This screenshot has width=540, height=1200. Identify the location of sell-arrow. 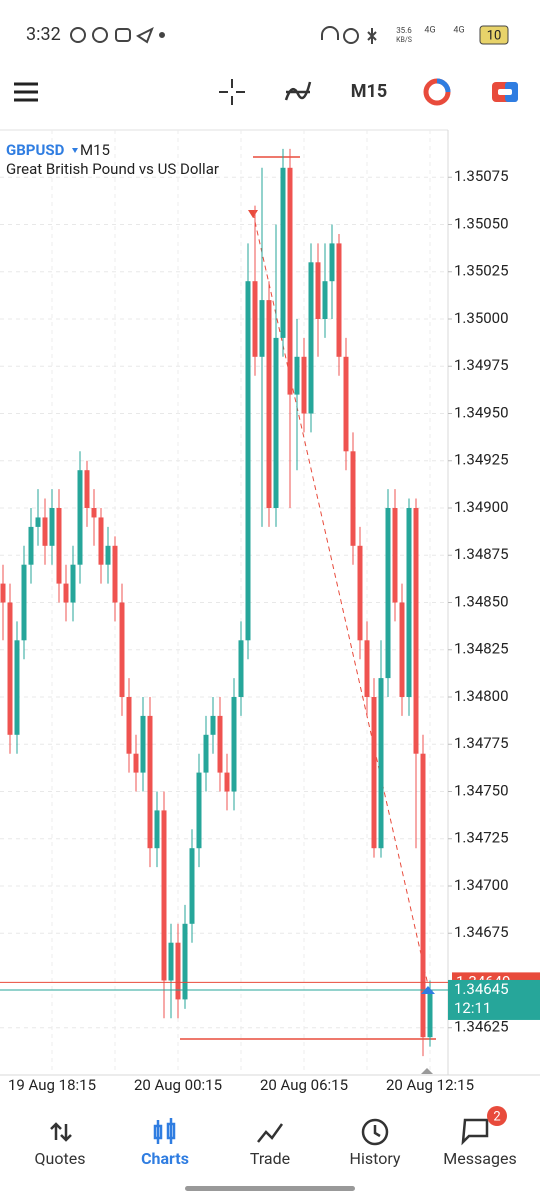
(253, 214).